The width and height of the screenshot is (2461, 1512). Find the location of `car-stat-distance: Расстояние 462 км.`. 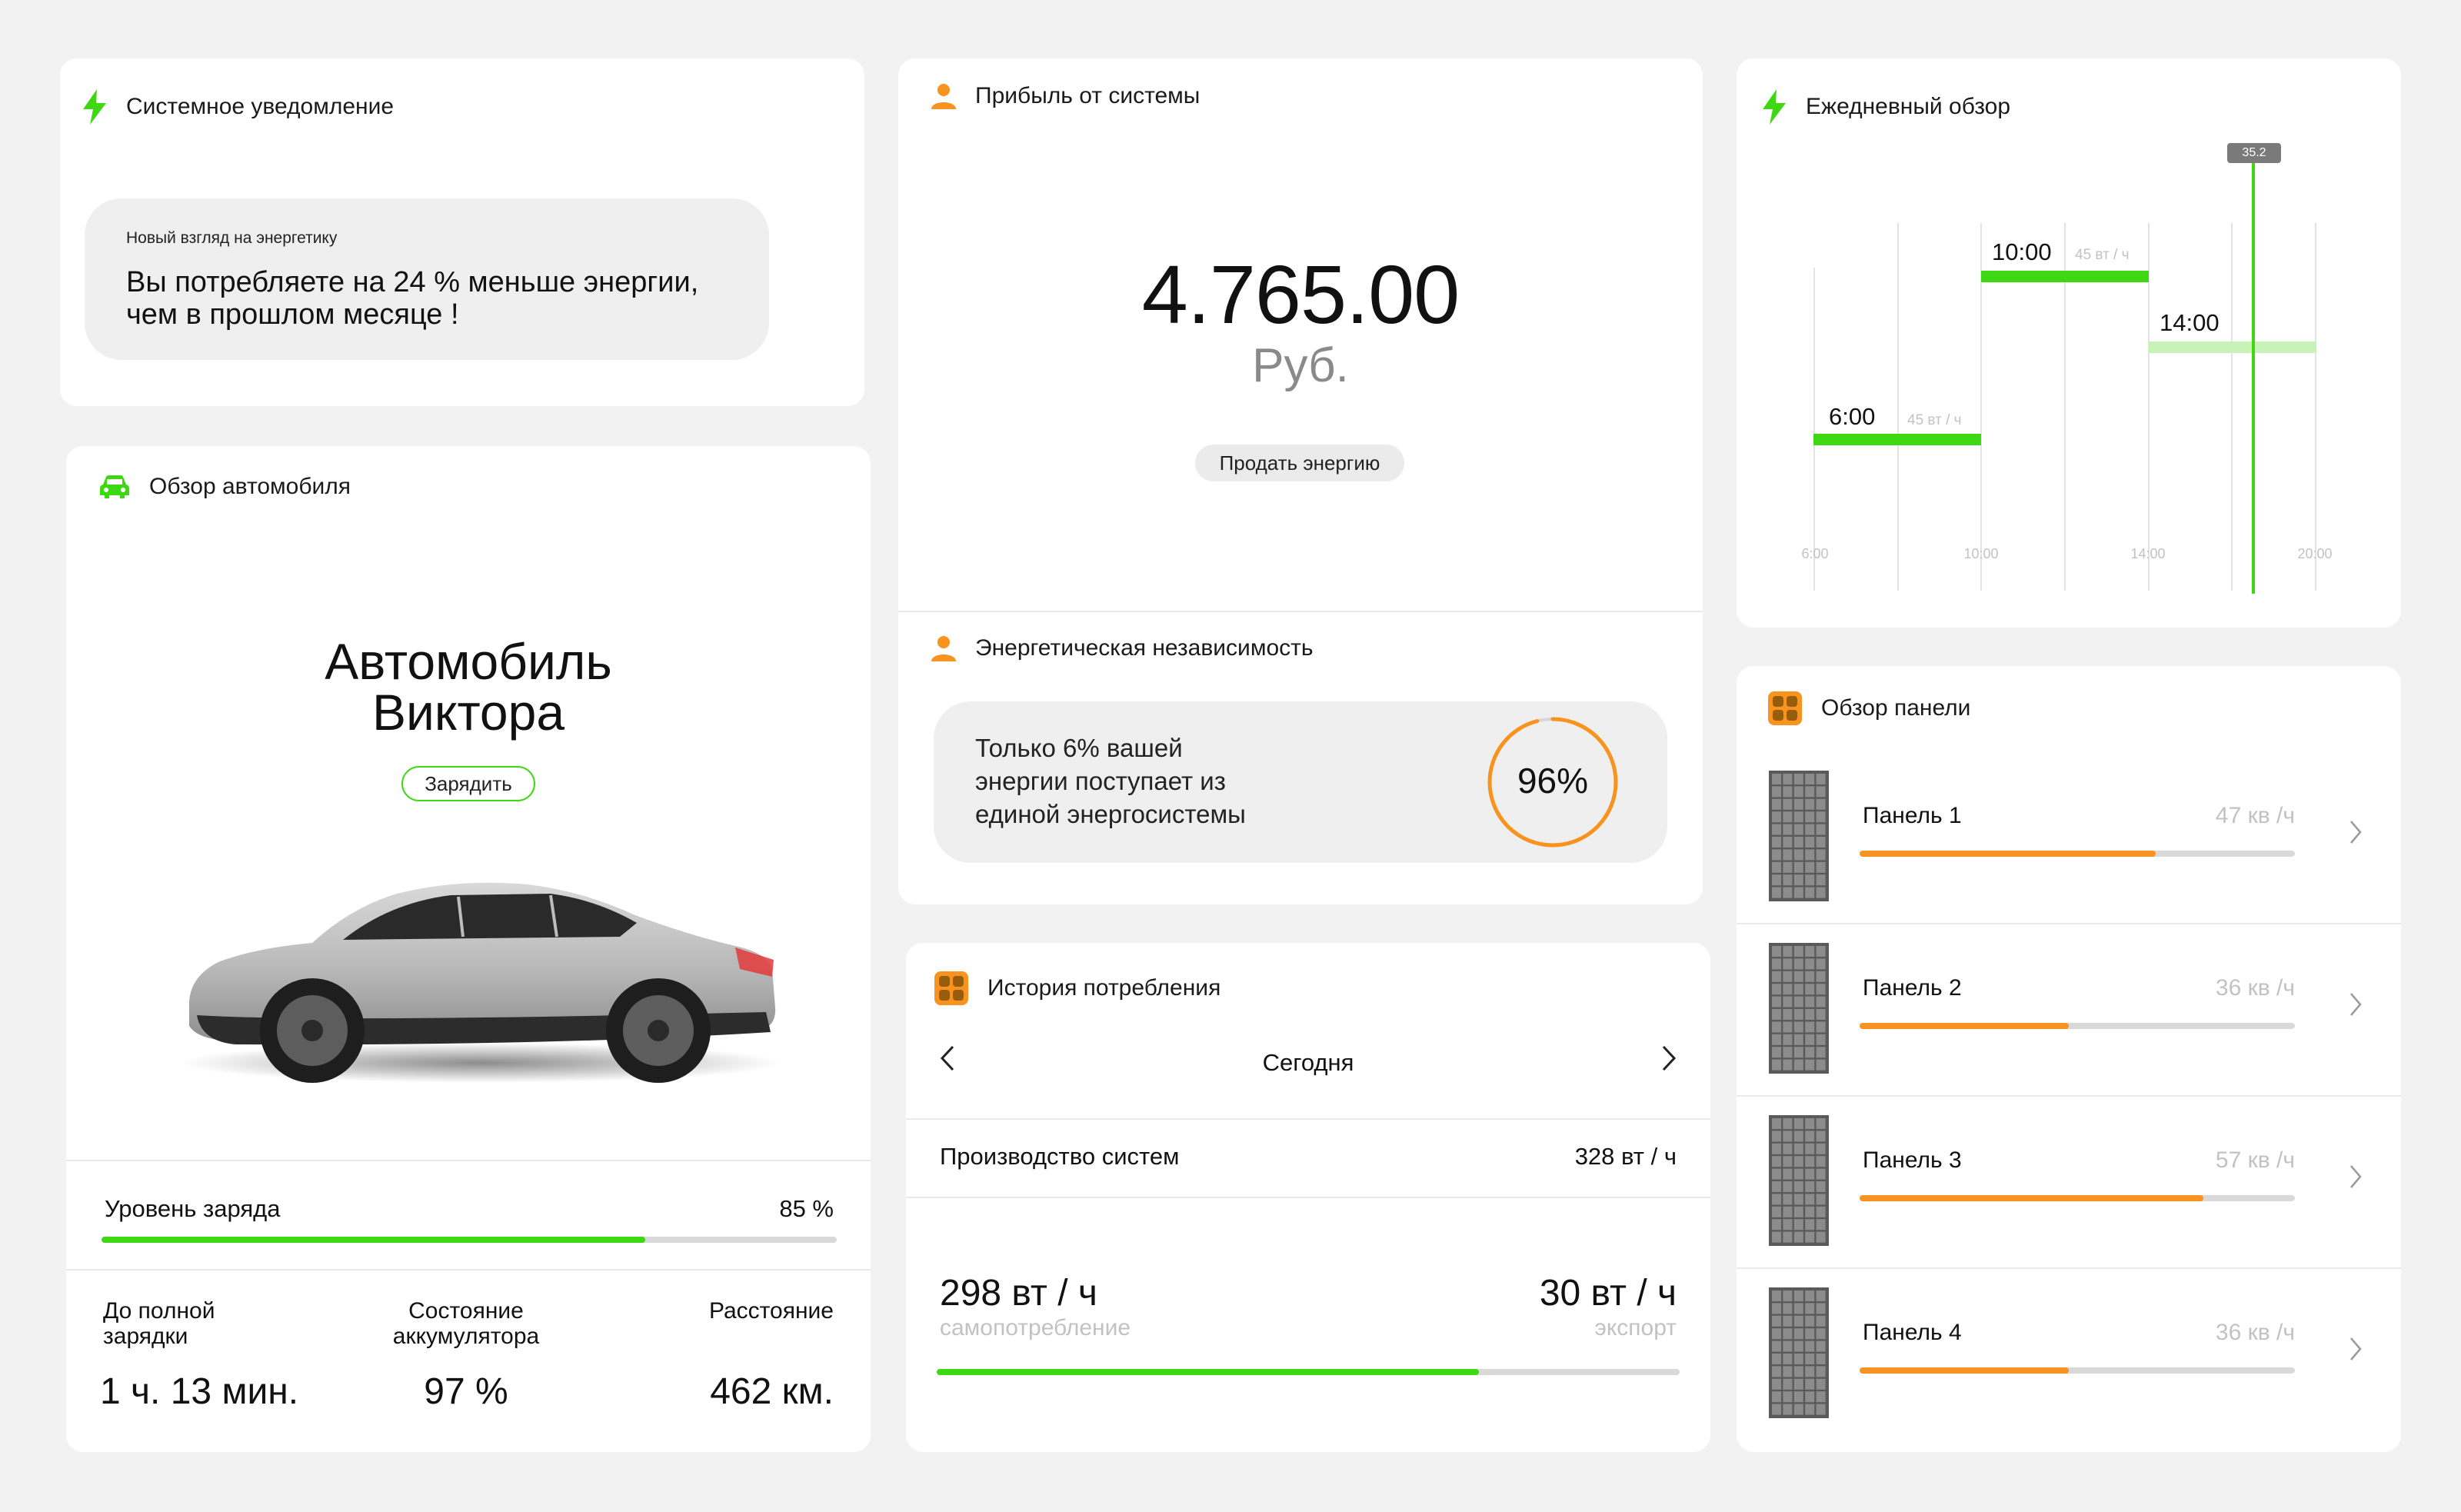

car-stat-distance: Расстояние 462 км. is located at coordinates (711, 1355).